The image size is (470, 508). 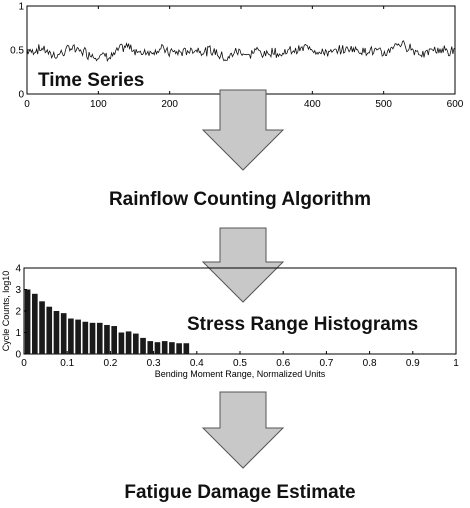 What do you see at coordinates (27, 104) in the screenshot?
I see `time-series-x-tick-label: 0` at bounding box center [27, 104].